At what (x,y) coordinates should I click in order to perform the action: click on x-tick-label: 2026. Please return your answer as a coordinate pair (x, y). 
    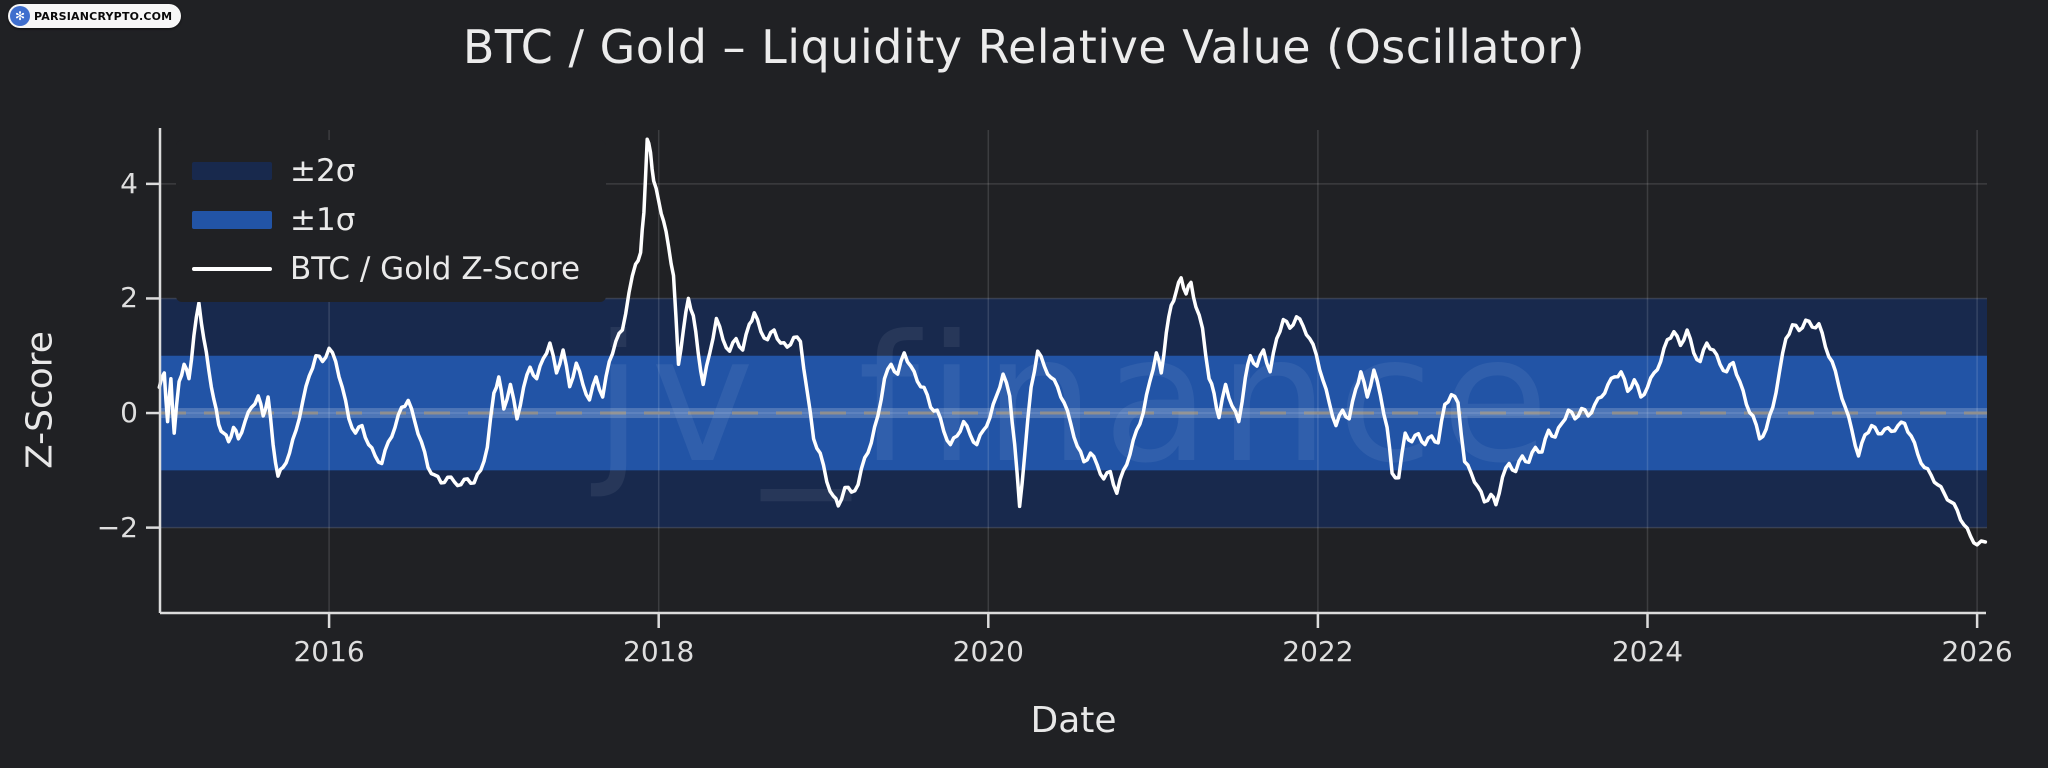
    Looking at the image, I should click on (1977, 651).